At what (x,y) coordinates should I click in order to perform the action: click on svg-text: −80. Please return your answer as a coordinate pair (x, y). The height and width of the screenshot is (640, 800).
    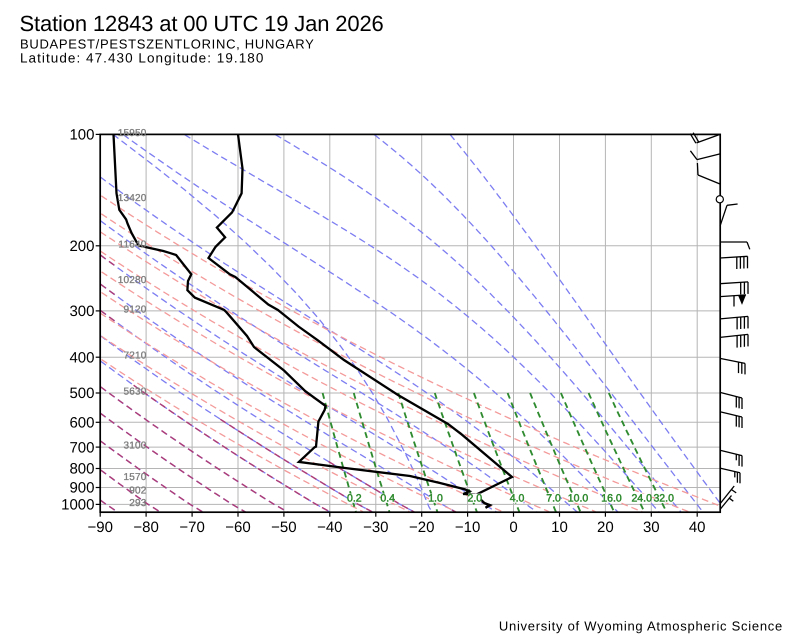
    Looking at the image, I should click on (145, 527).